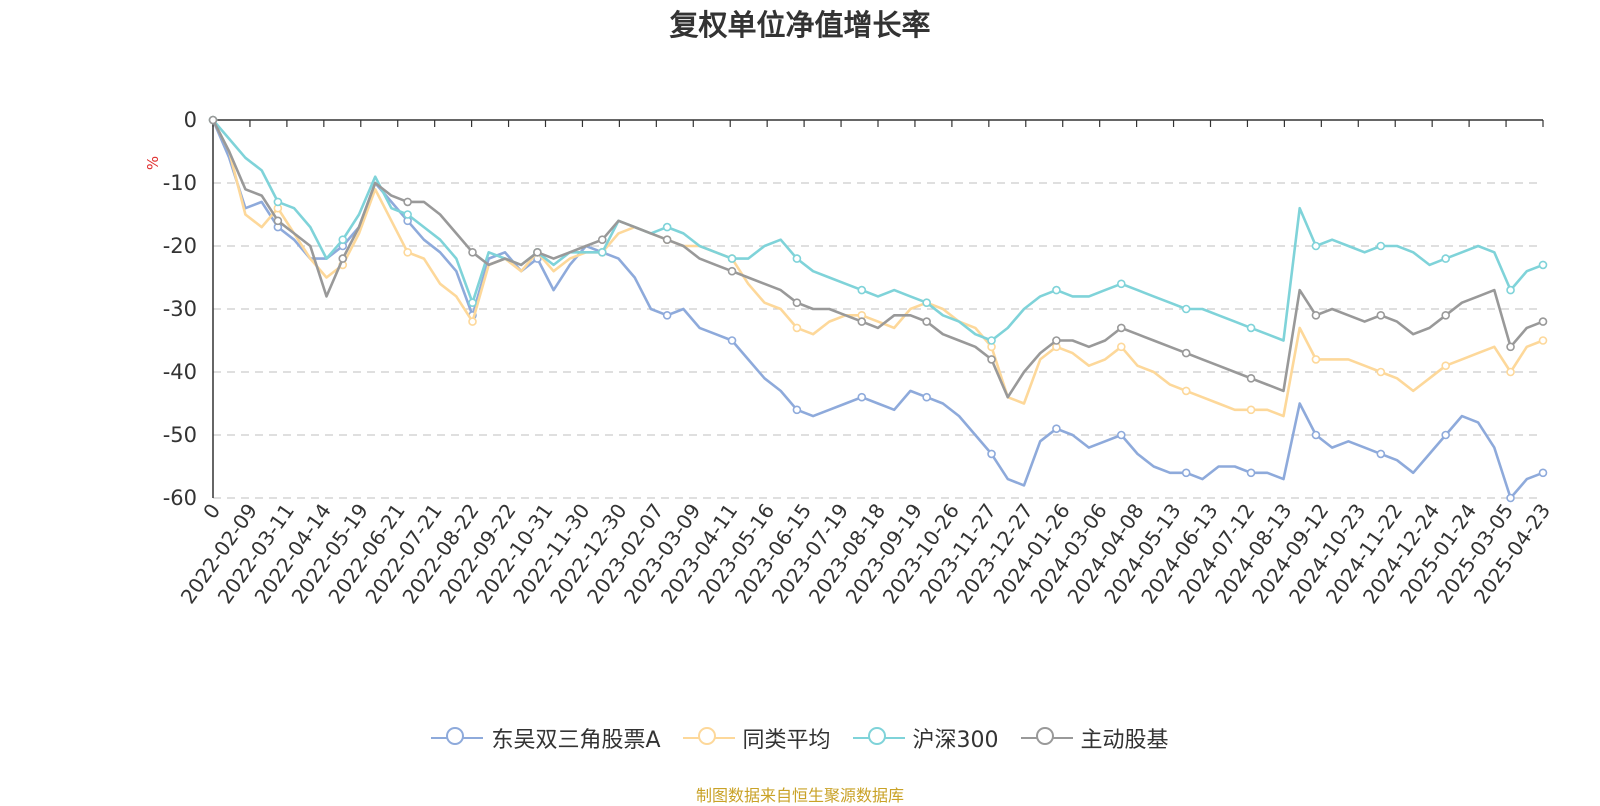 Image resolution: width=1600 pixels, height=806 pixels. Describe the element at coordinates (180, 372) in the screenshot. I see `y-tick-label: -40` at that location.